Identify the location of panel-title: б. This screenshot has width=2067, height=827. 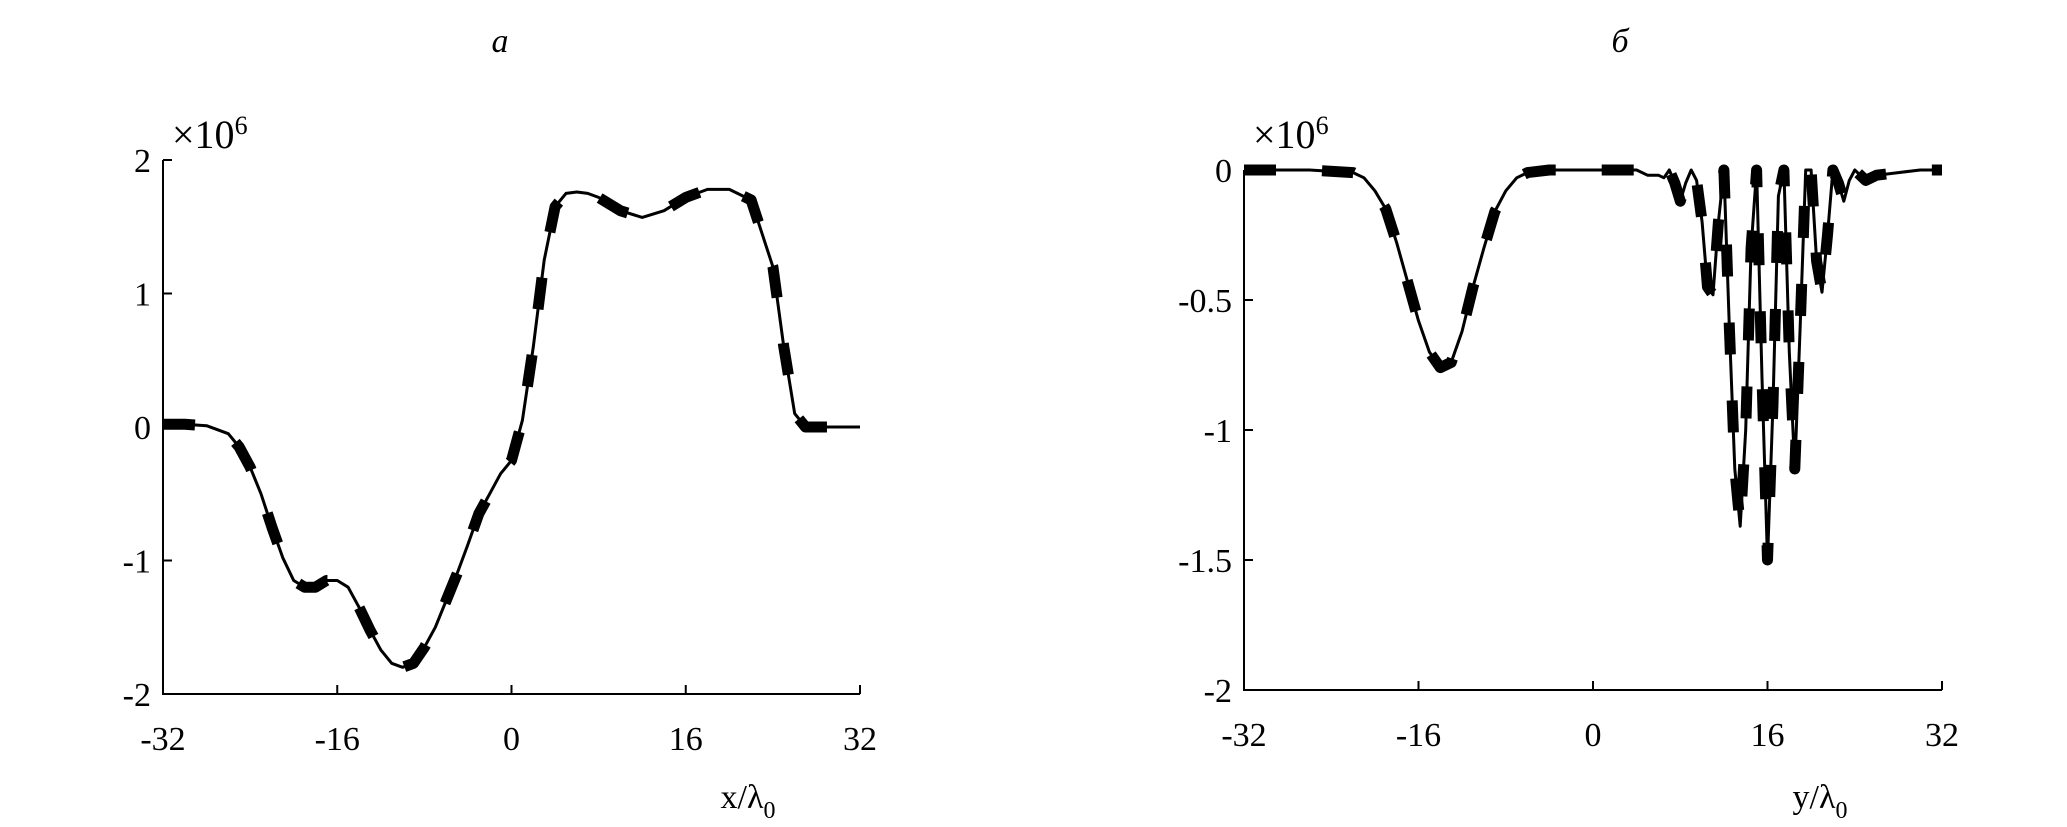
(1620, 41).